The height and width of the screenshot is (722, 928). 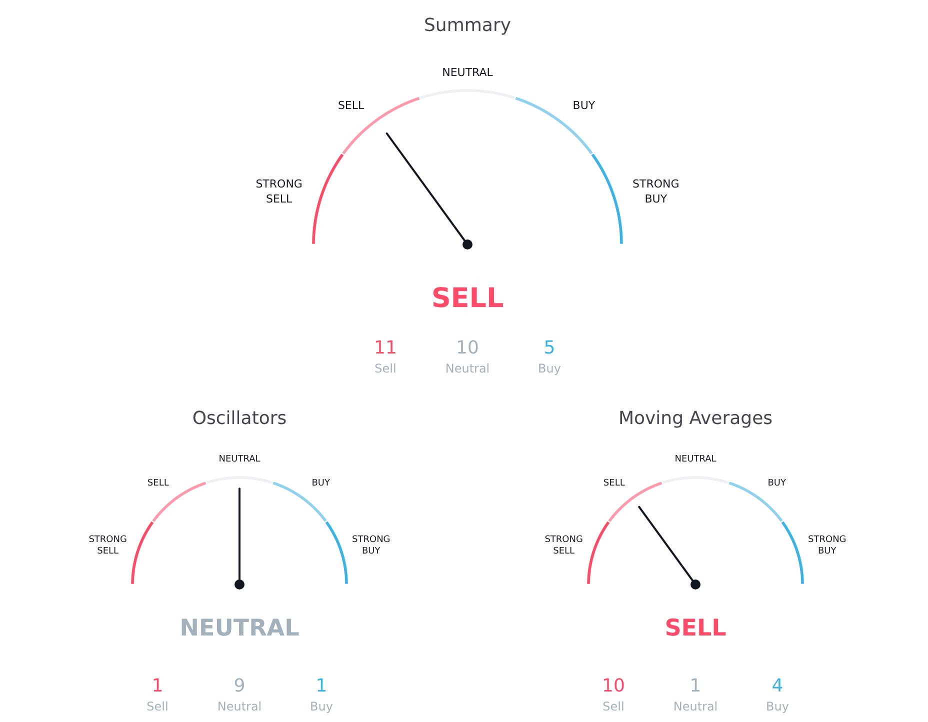 What do you see at coordinates (778, 686) in the screenshot?
I see `data-label: 4` at bounding box center [778, 686].